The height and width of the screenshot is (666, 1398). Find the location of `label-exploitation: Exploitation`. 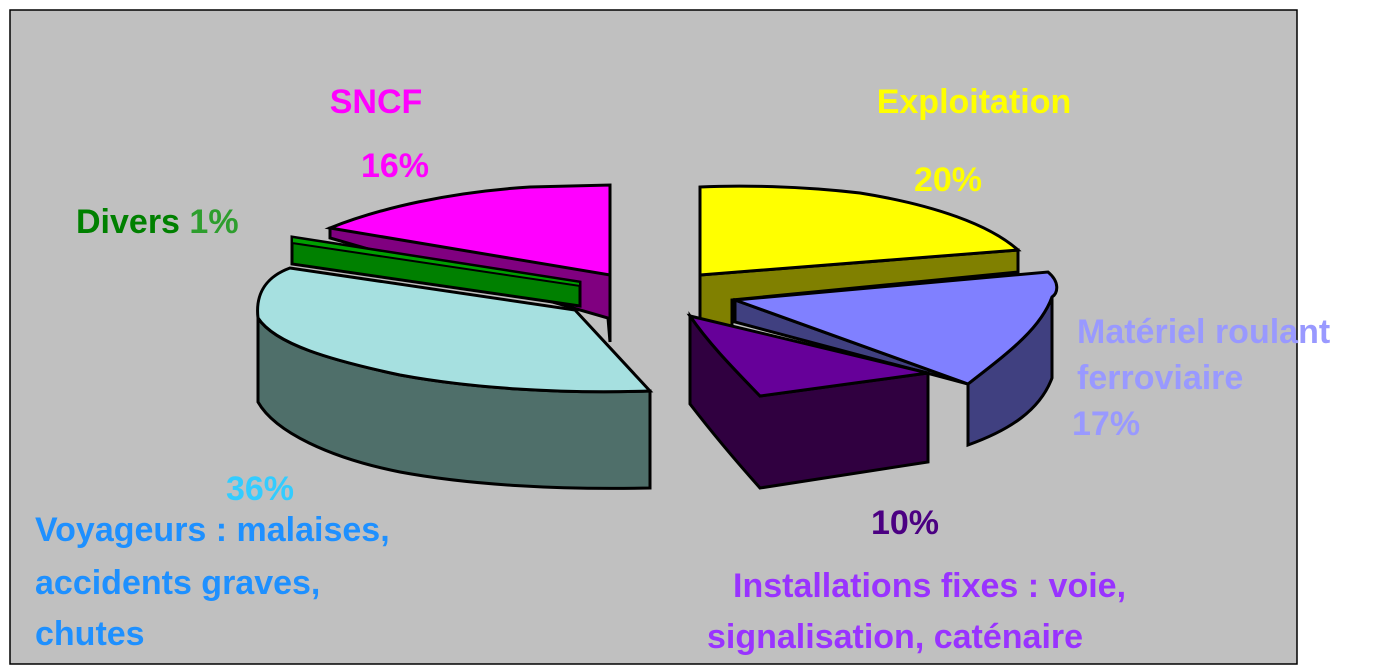

label-exploitation: Exploitation is located at coordinates (974, 102).